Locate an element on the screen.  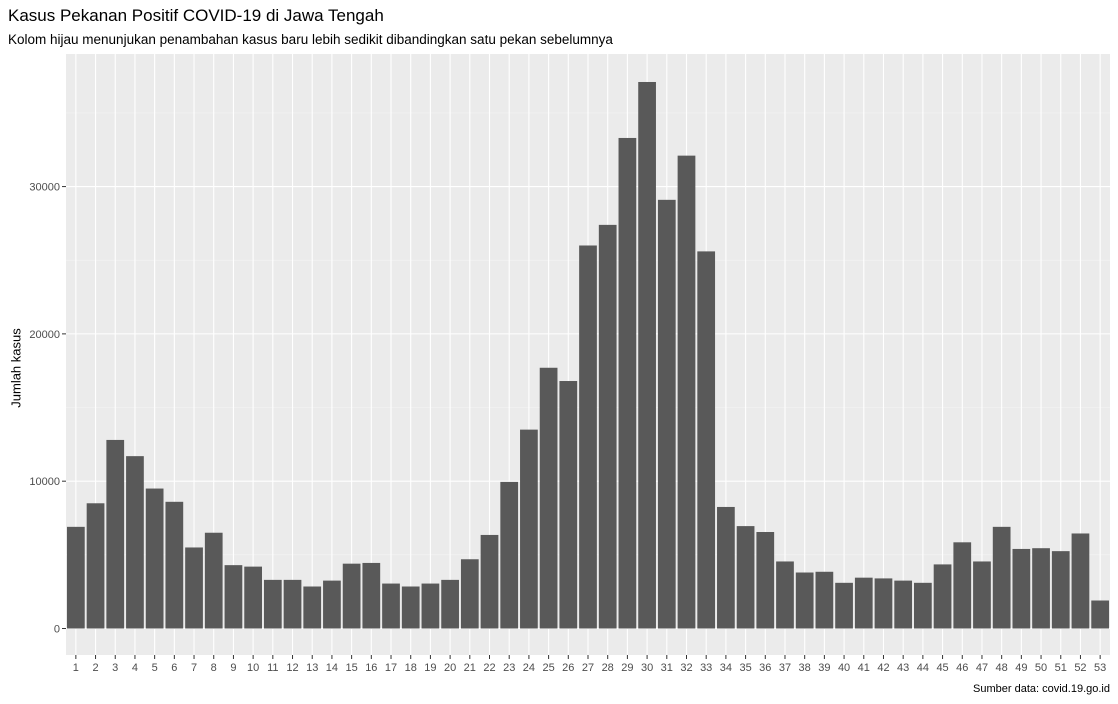
x-tick-label: 31 is located at coordinates (667, 668).